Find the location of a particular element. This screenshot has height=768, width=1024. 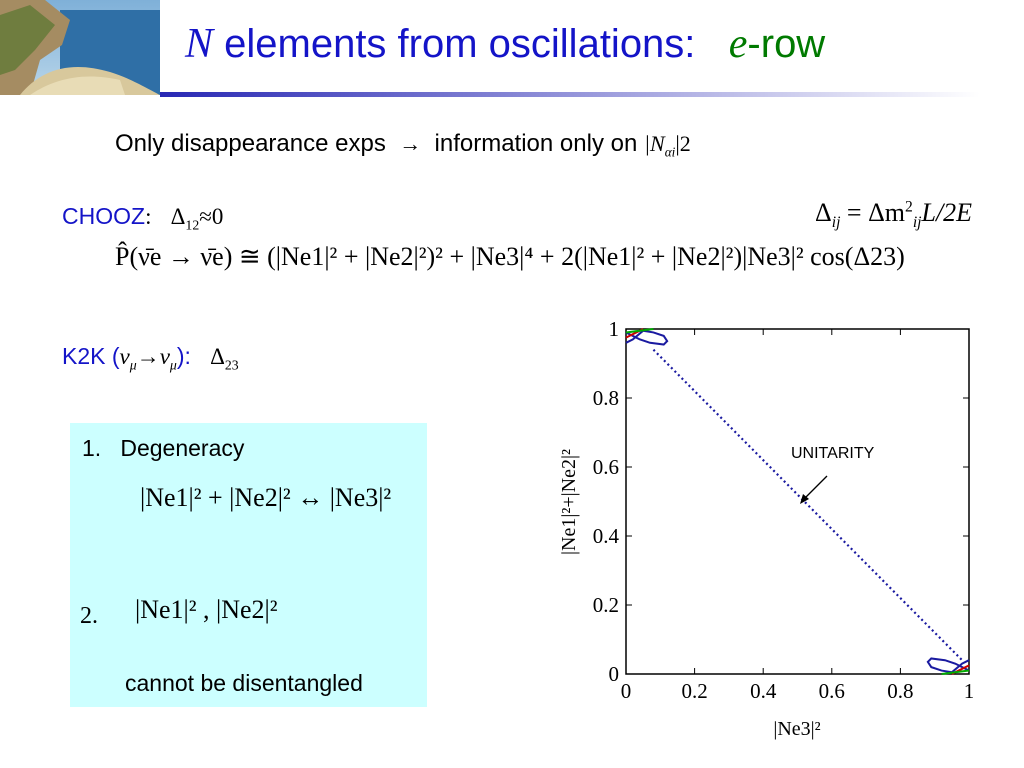

y-tick-label: 1 is located at coordinates (614, 329).